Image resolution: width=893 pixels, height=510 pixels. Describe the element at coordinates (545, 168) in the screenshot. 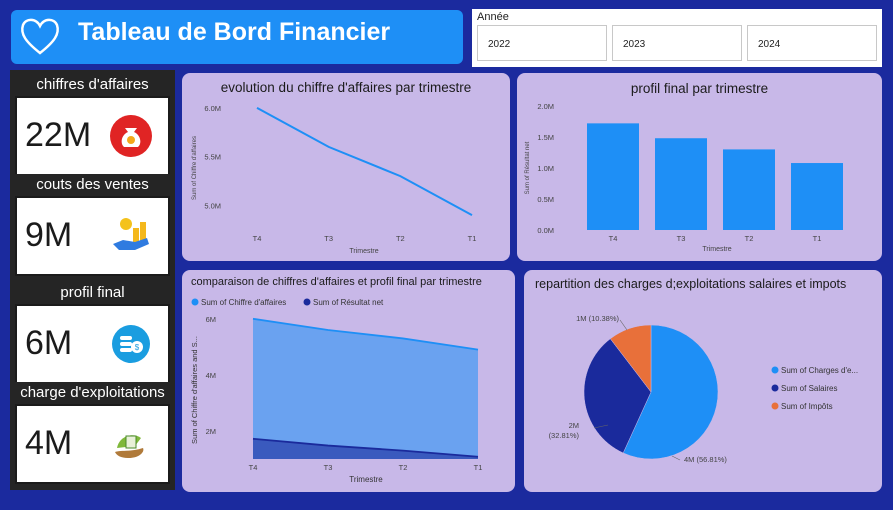

I see `y-tick-label: 1.0M` at that location.